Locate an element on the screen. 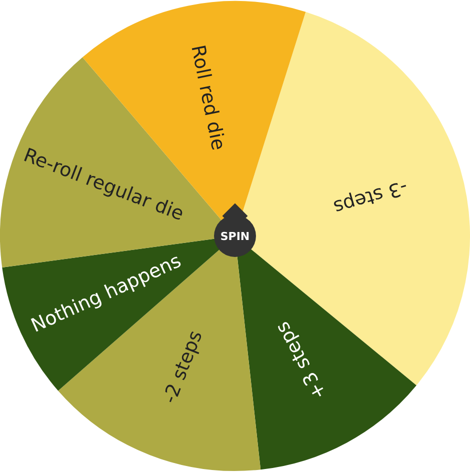 The image size is (470, 472). slice-label: Roll red die is located at coordinates (208, 97).